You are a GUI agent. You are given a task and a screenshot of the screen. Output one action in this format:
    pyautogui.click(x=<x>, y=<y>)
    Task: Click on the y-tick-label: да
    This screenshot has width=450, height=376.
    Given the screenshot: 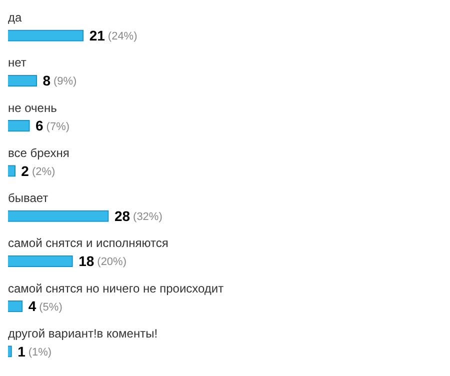 What is the action you would take?
    pyautogui.click(x=15, y=17)
    